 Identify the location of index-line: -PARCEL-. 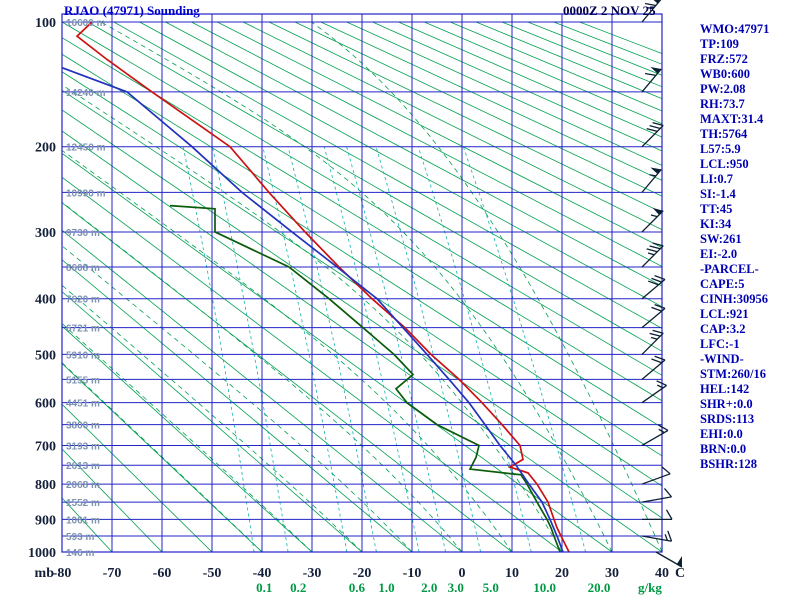
(729, 269).